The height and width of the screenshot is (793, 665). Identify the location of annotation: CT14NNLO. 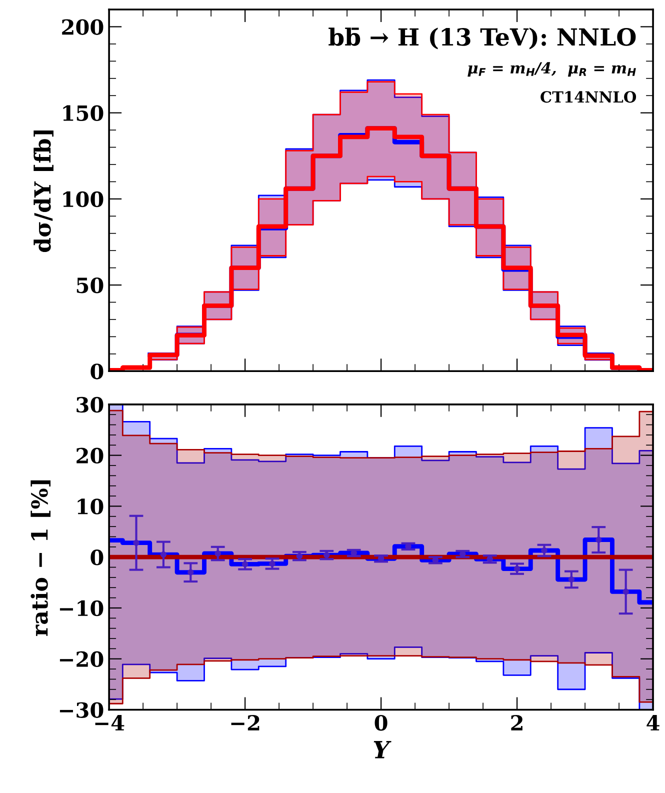
(588, 97).